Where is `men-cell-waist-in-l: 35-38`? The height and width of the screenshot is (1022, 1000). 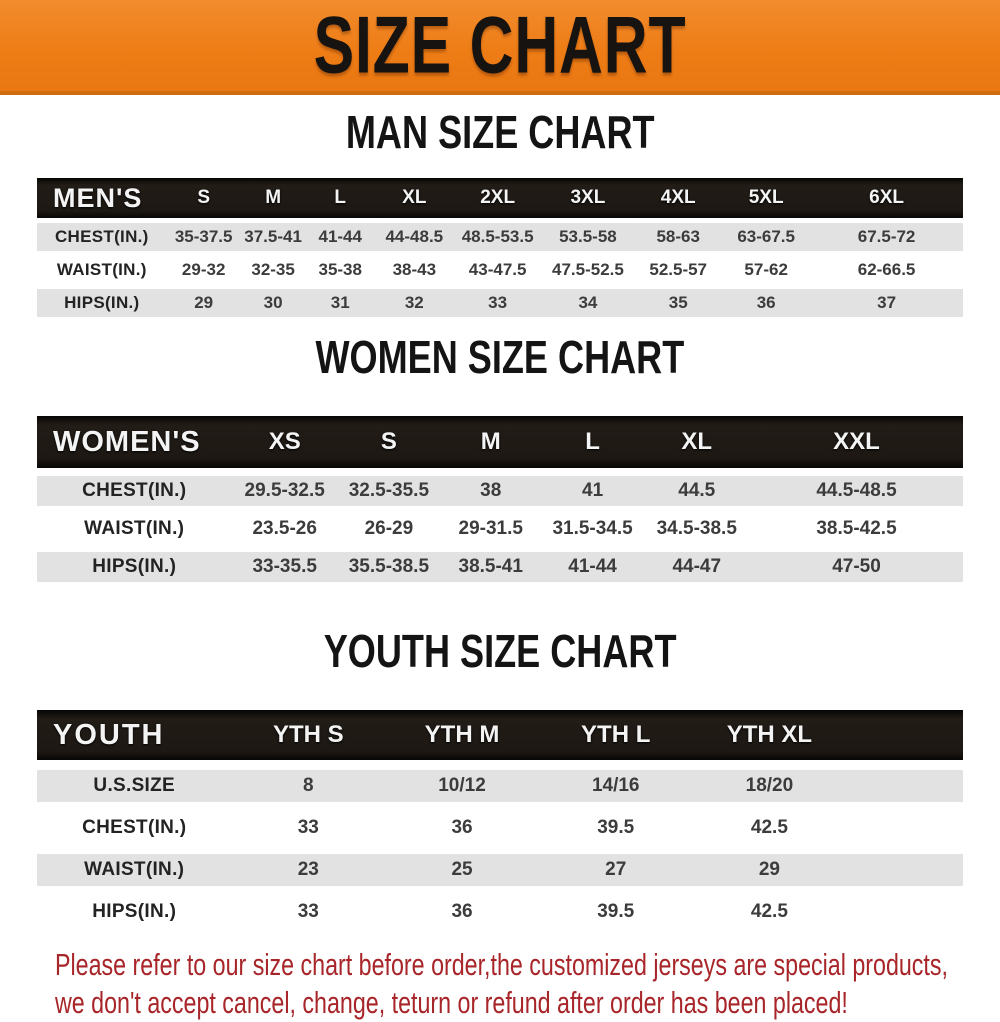
men-cell-waist-in-l: 35-38 is located at coordinates (340, 270).